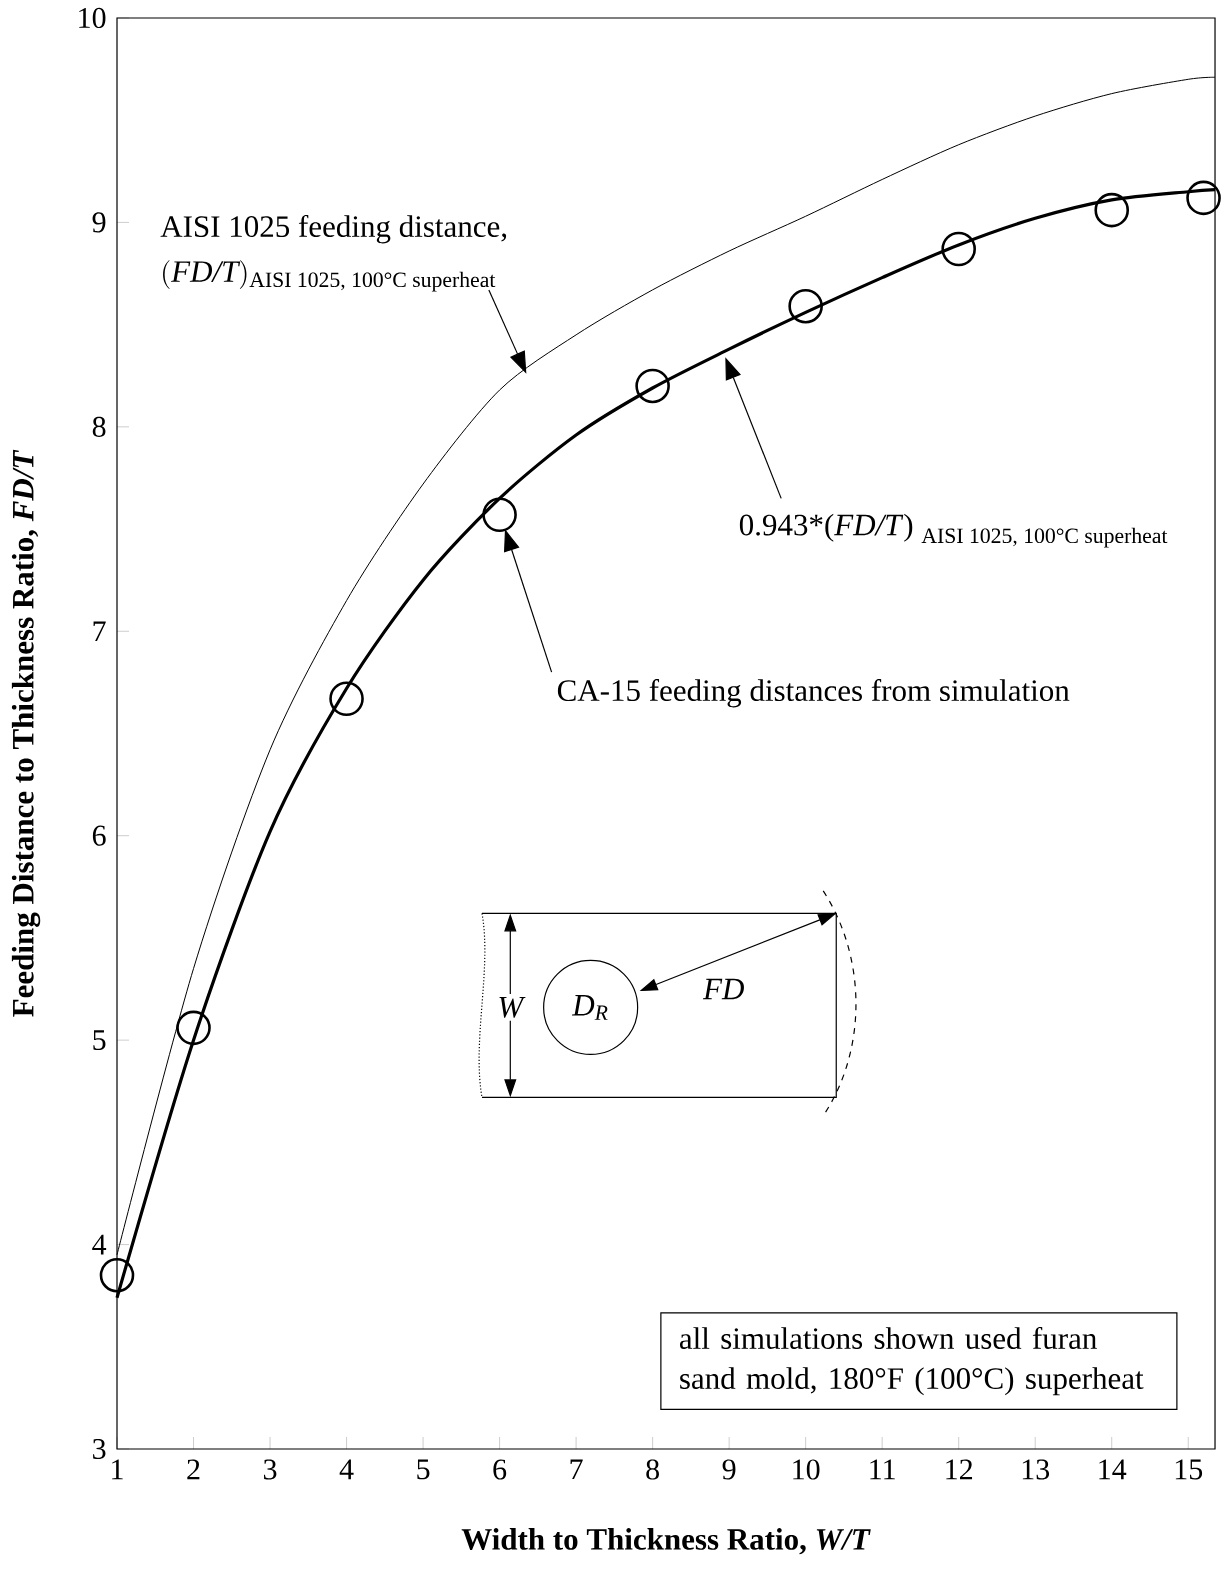 The image size is (1231, 1576). What do you see at coordinates (423, 1469) in the screenshot?
I see `x-tick-label: 5` at bounding box center [423, 1469].